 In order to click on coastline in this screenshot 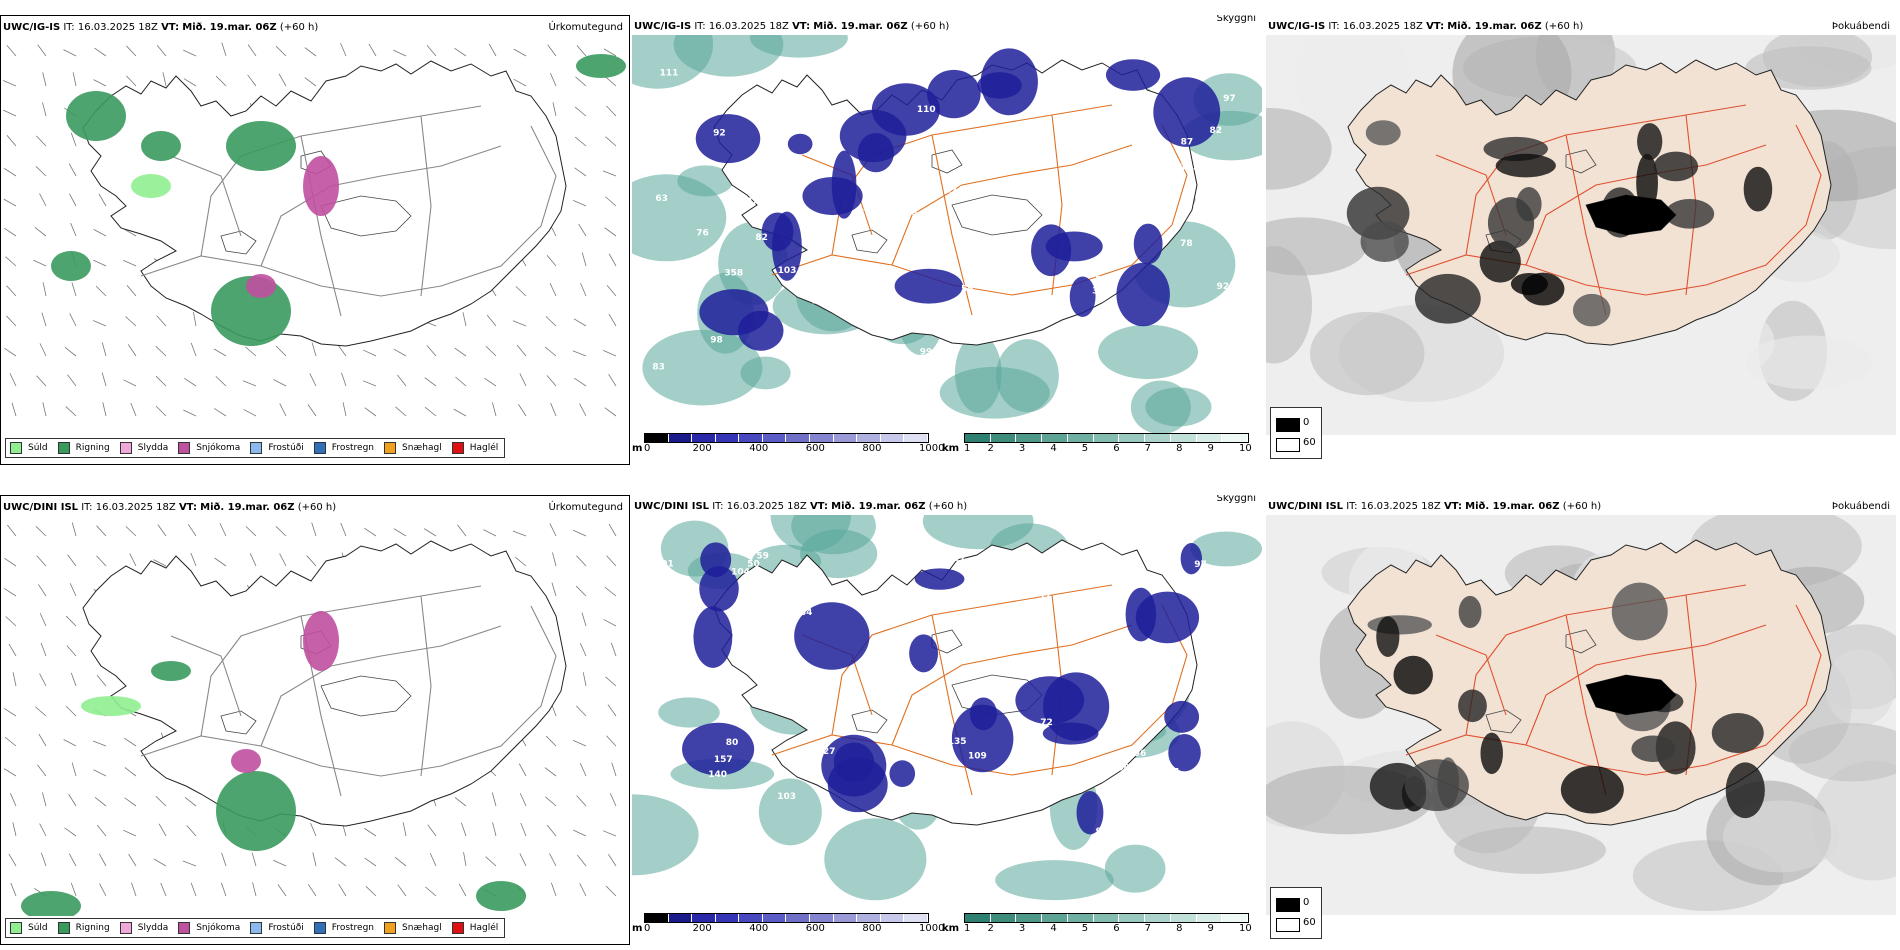, I will do `click(324, 683)`.